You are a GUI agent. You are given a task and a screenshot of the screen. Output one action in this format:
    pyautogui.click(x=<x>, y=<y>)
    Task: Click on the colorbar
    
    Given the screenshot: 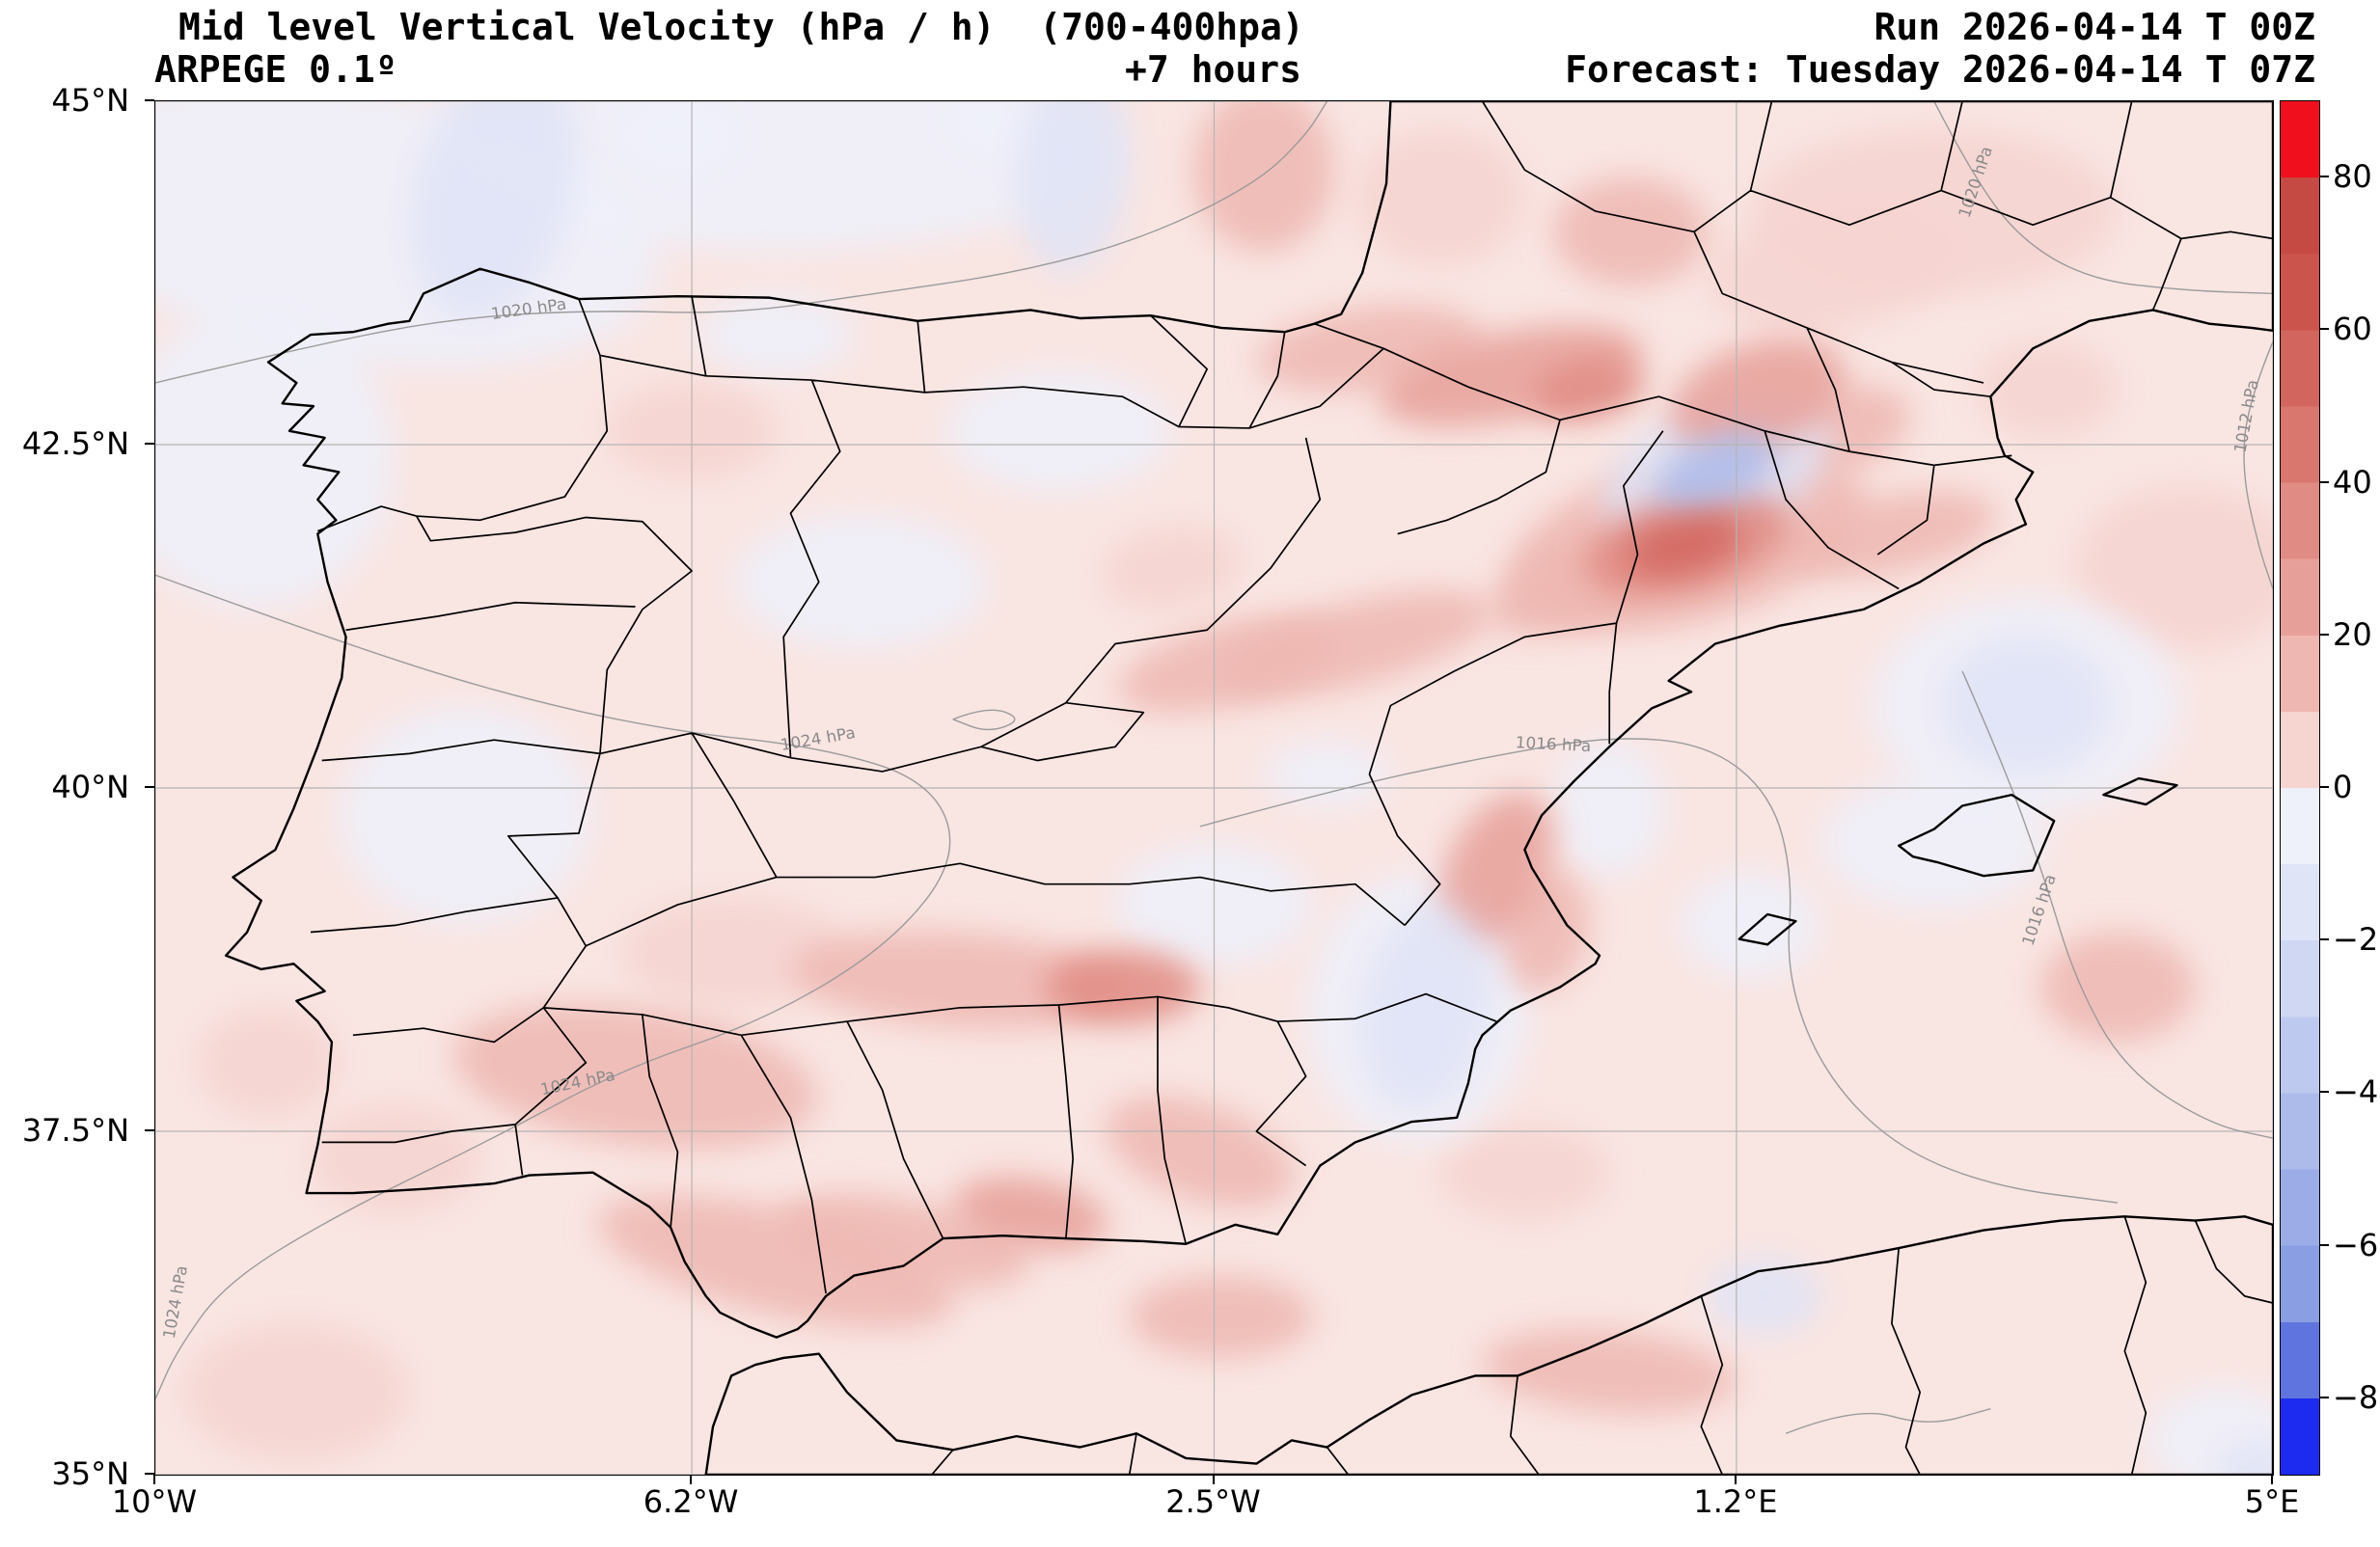 What is the action you would take?
    pyautogui.click(x=2300, y=788)
    